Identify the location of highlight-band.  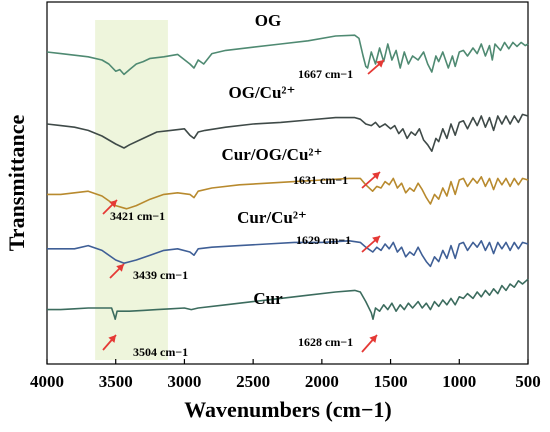
(131, 190).